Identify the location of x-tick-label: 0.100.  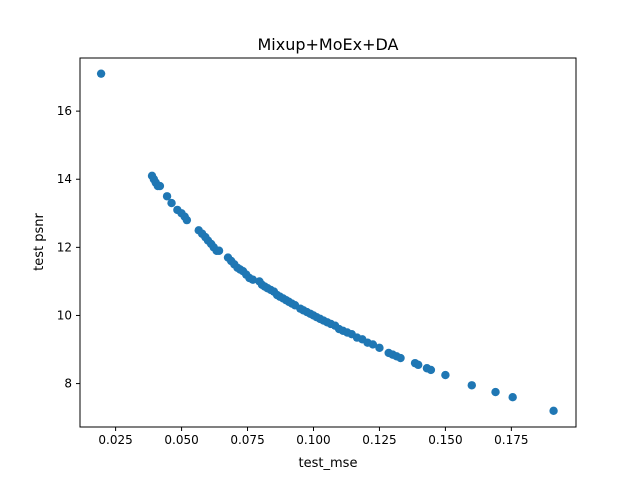
(313, 440).